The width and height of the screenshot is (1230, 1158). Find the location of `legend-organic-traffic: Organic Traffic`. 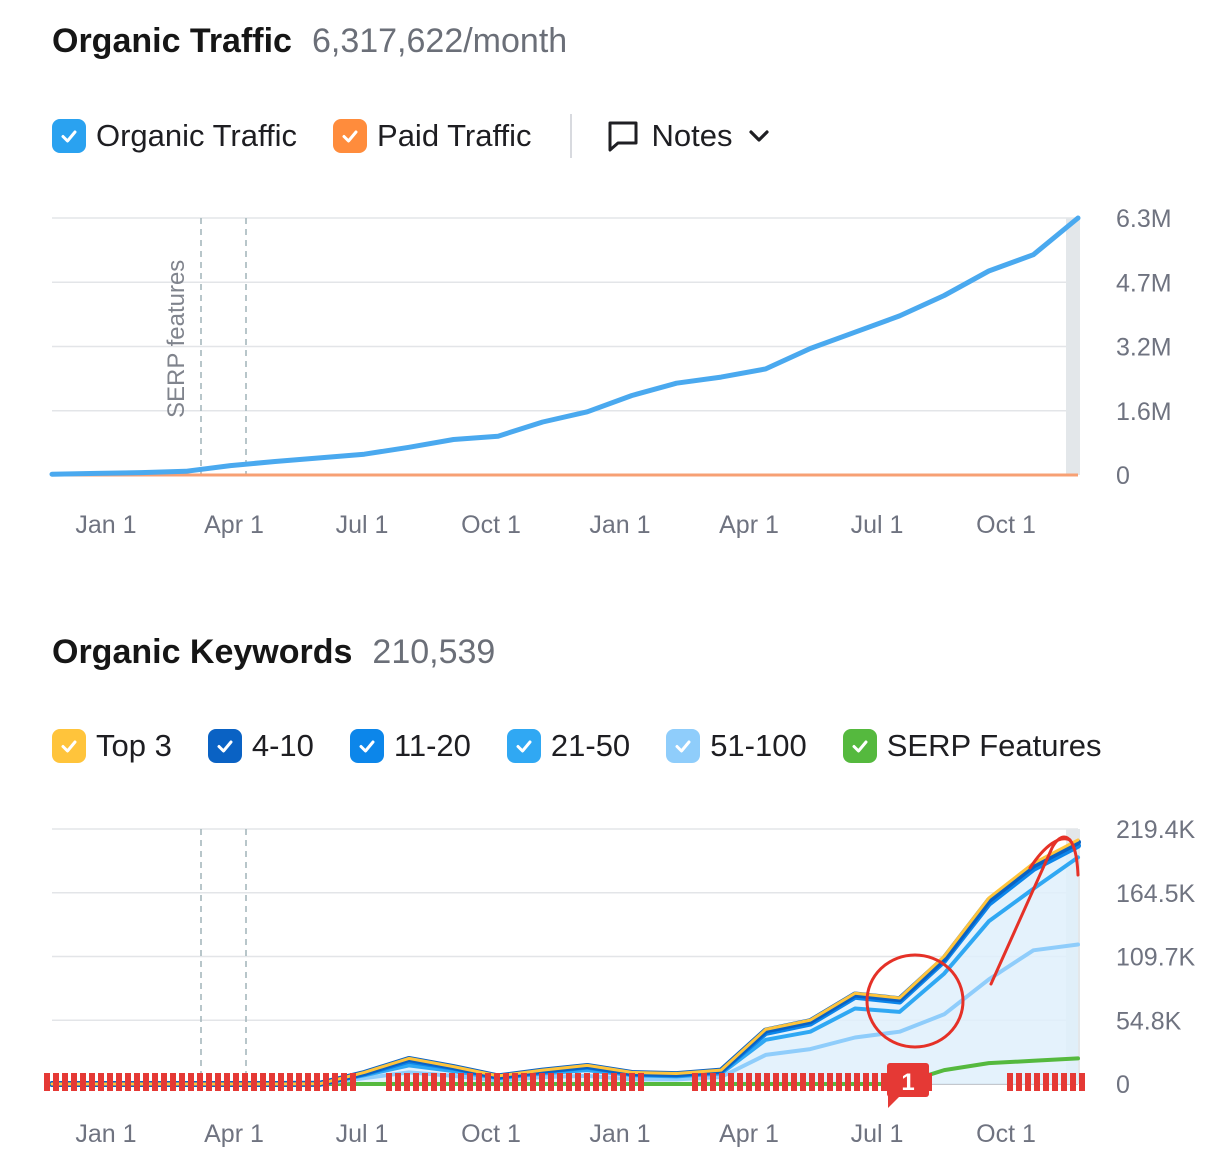

legend-organic-traffic: Organic Traffic is located at coordinates (174, 136).